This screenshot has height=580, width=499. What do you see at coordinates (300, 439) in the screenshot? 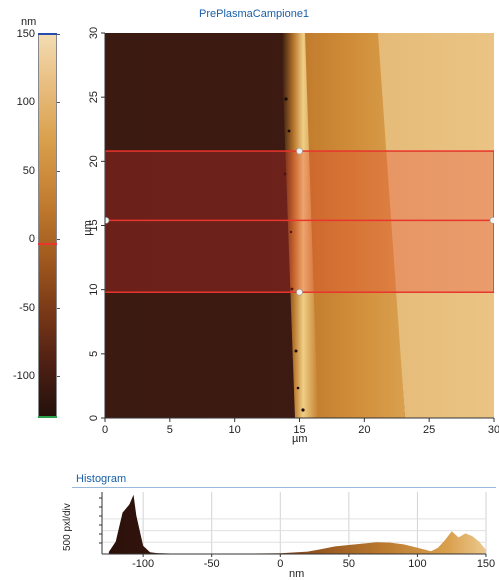
I see `x-axis-unit: µm` at bounding box center [300, 439].